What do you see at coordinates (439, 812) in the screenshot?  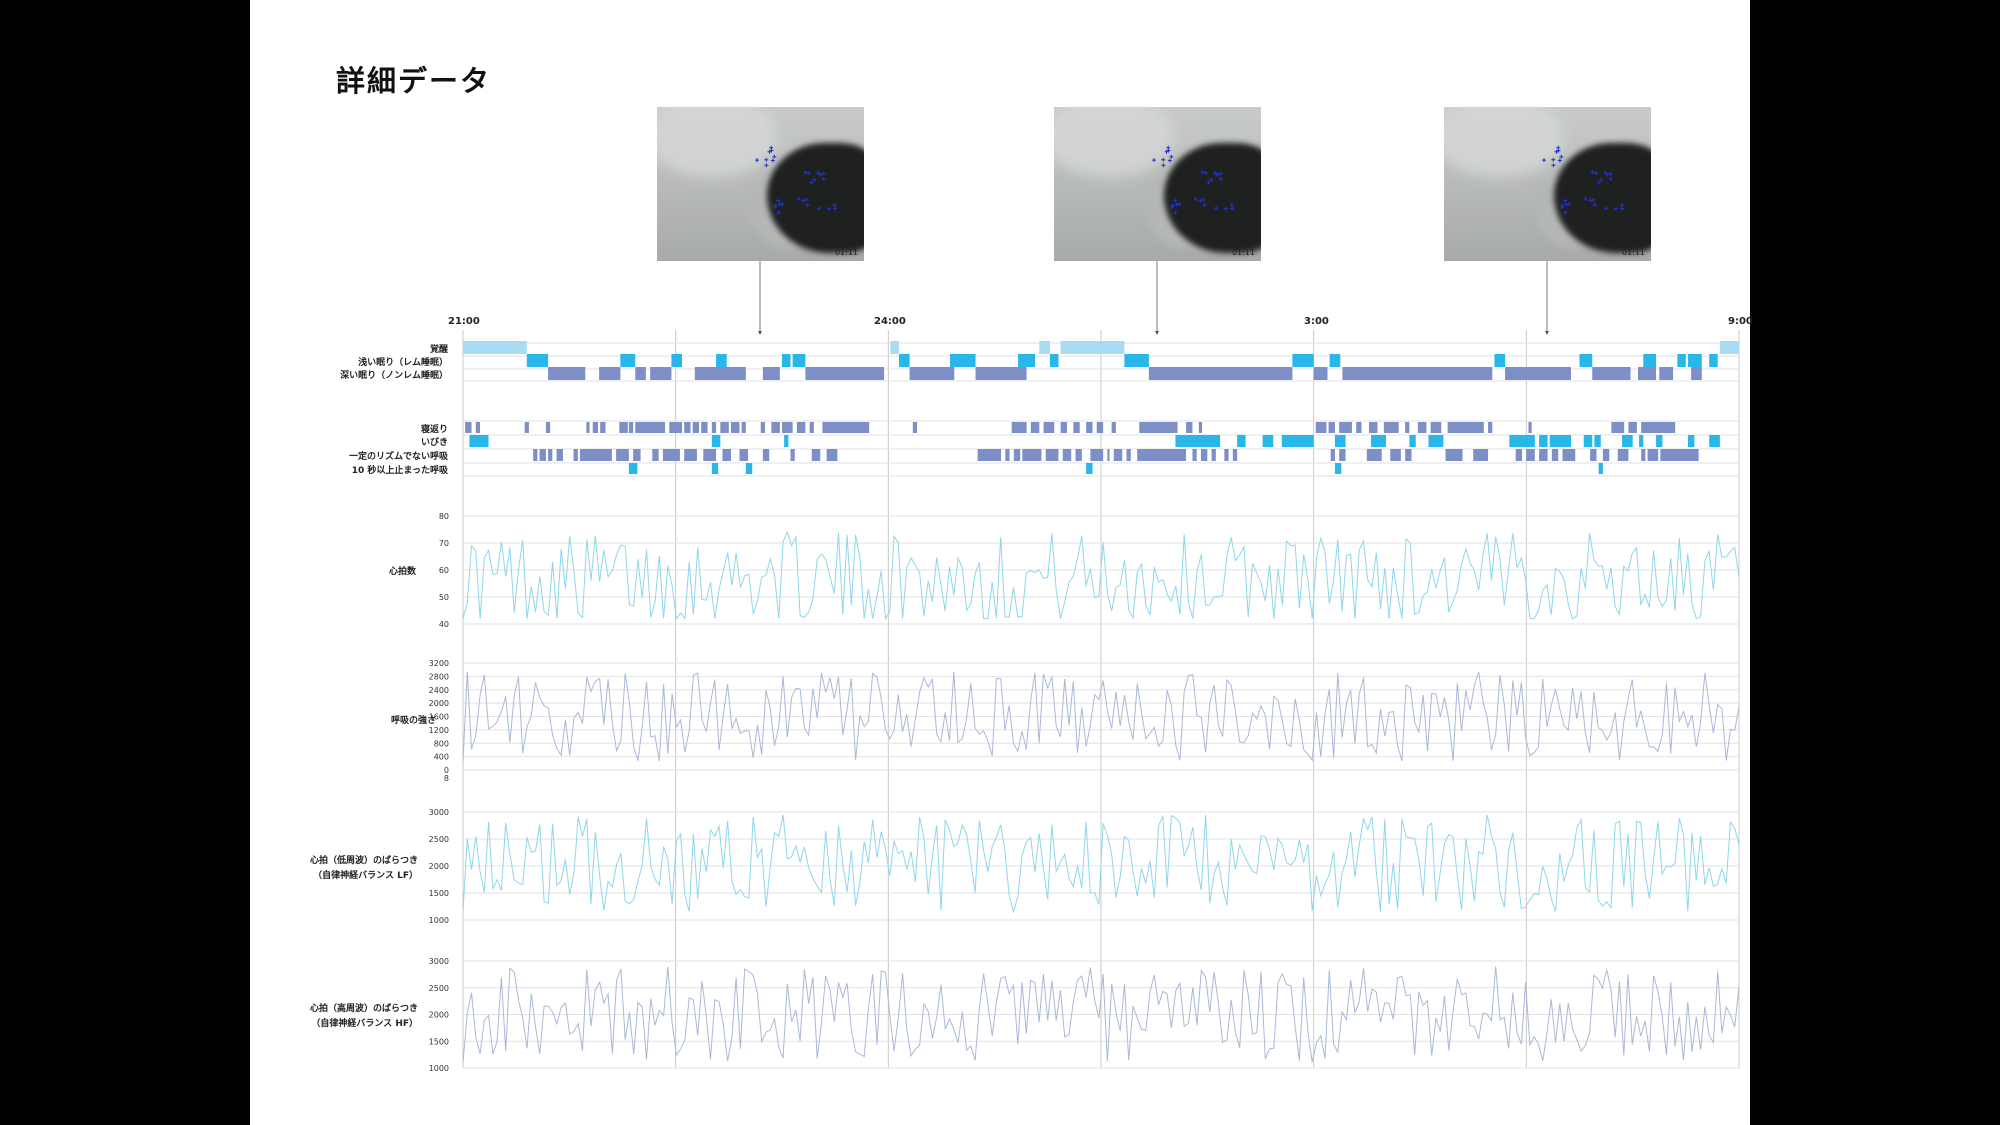 I see `y-tick-label: 3000` at bounding box center [439, 812].